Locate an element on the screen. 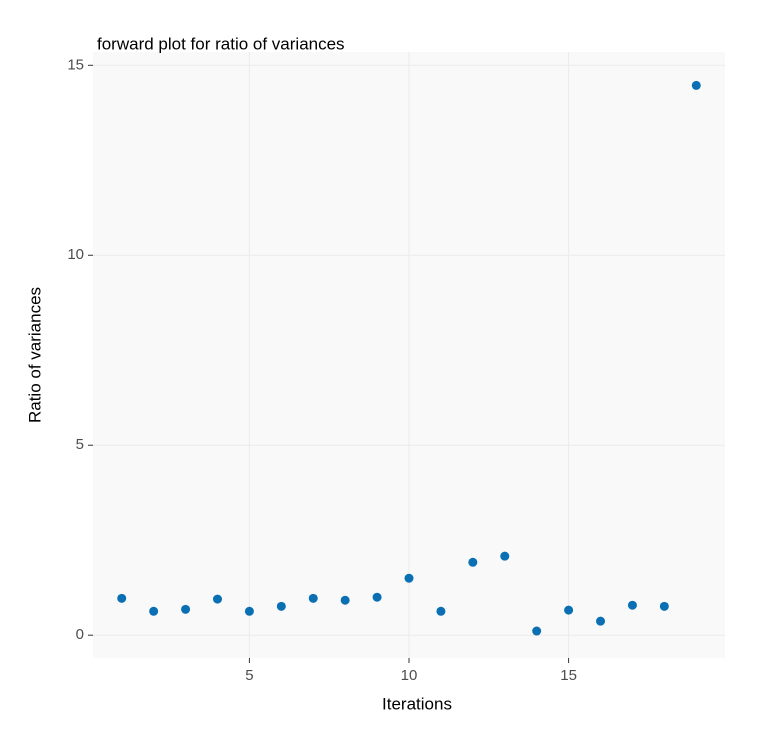 The width and height of the screenshot is (763, 740). x-axis-label: Iterations is located at coordinates (417, 703).